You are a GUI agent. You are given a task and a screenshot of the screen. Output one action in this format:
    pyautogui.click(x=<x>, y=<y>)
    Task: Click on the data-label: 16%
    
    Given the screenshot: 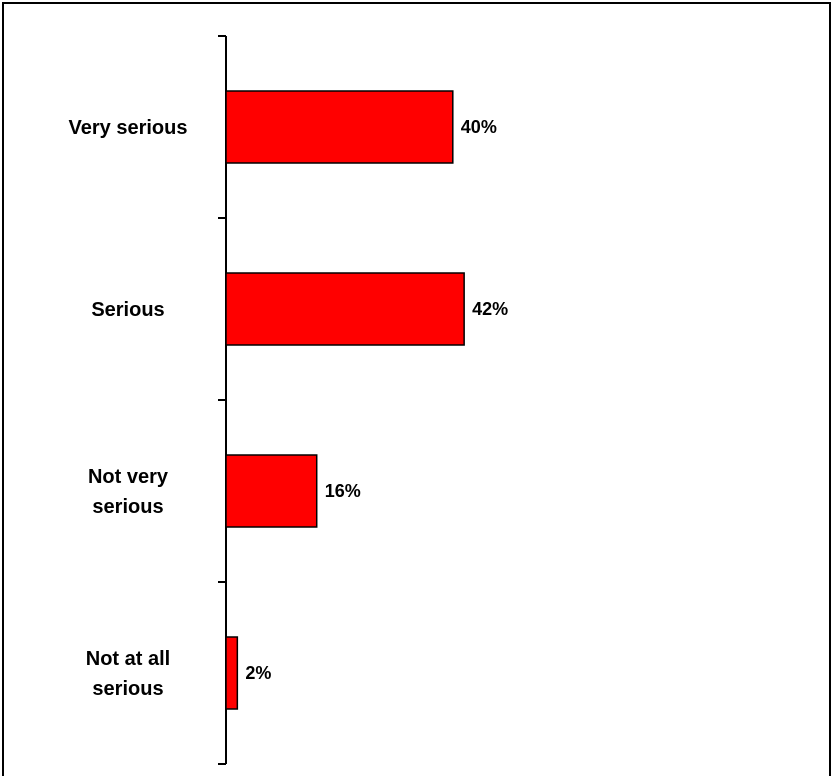 What is the action you would take?
    pyautogui.click(x=343, y=491)
    